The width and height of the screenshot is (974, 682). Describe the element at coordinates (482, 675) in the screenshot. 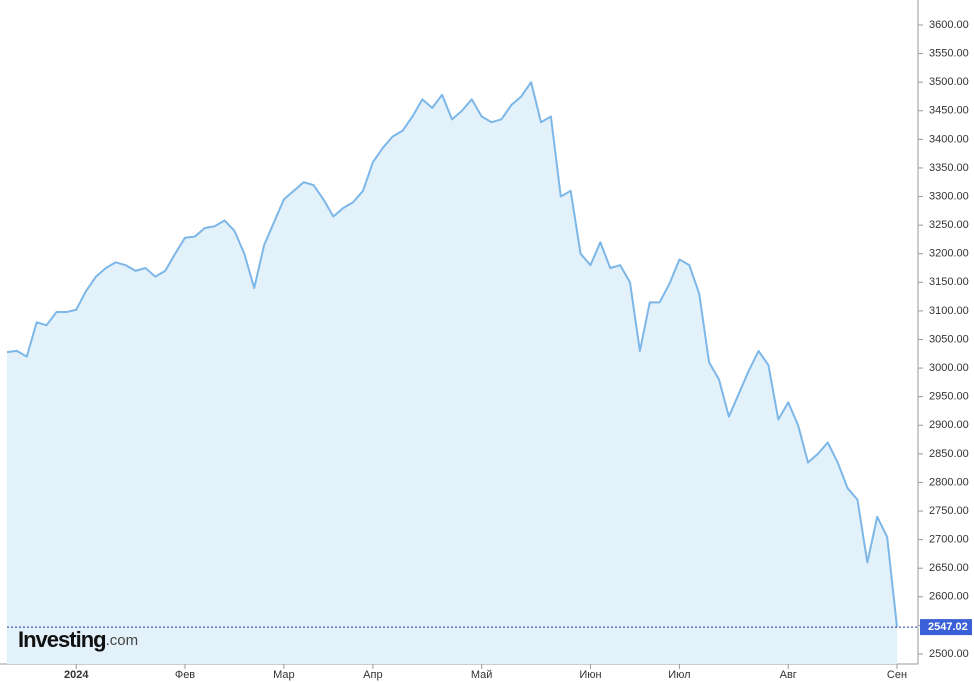

I see `x-tick-label: Май` at that location.